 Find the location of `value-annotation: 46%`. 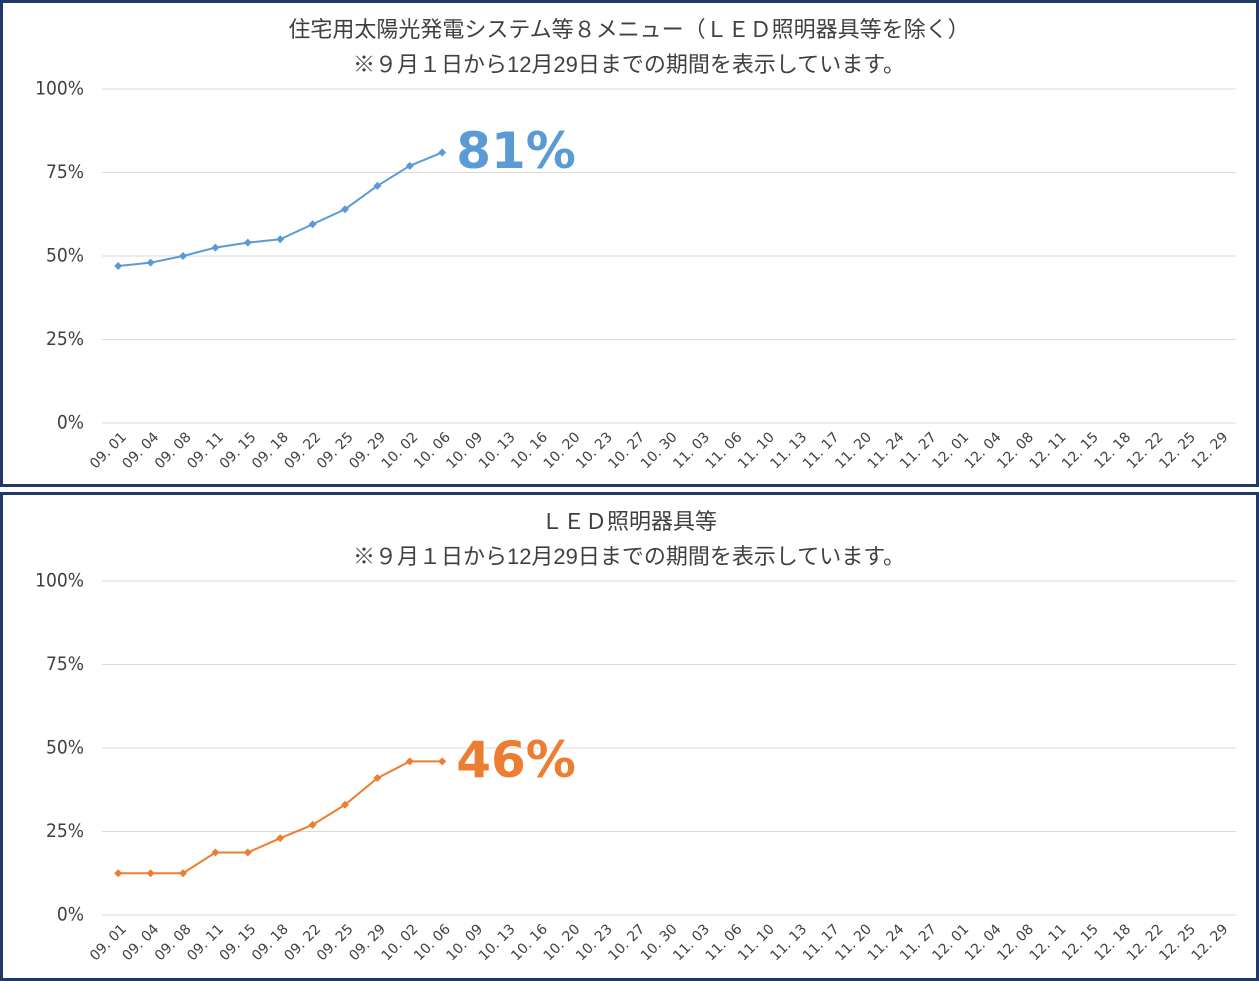

value-annotation: 46% is located at coordinates (516, 760).